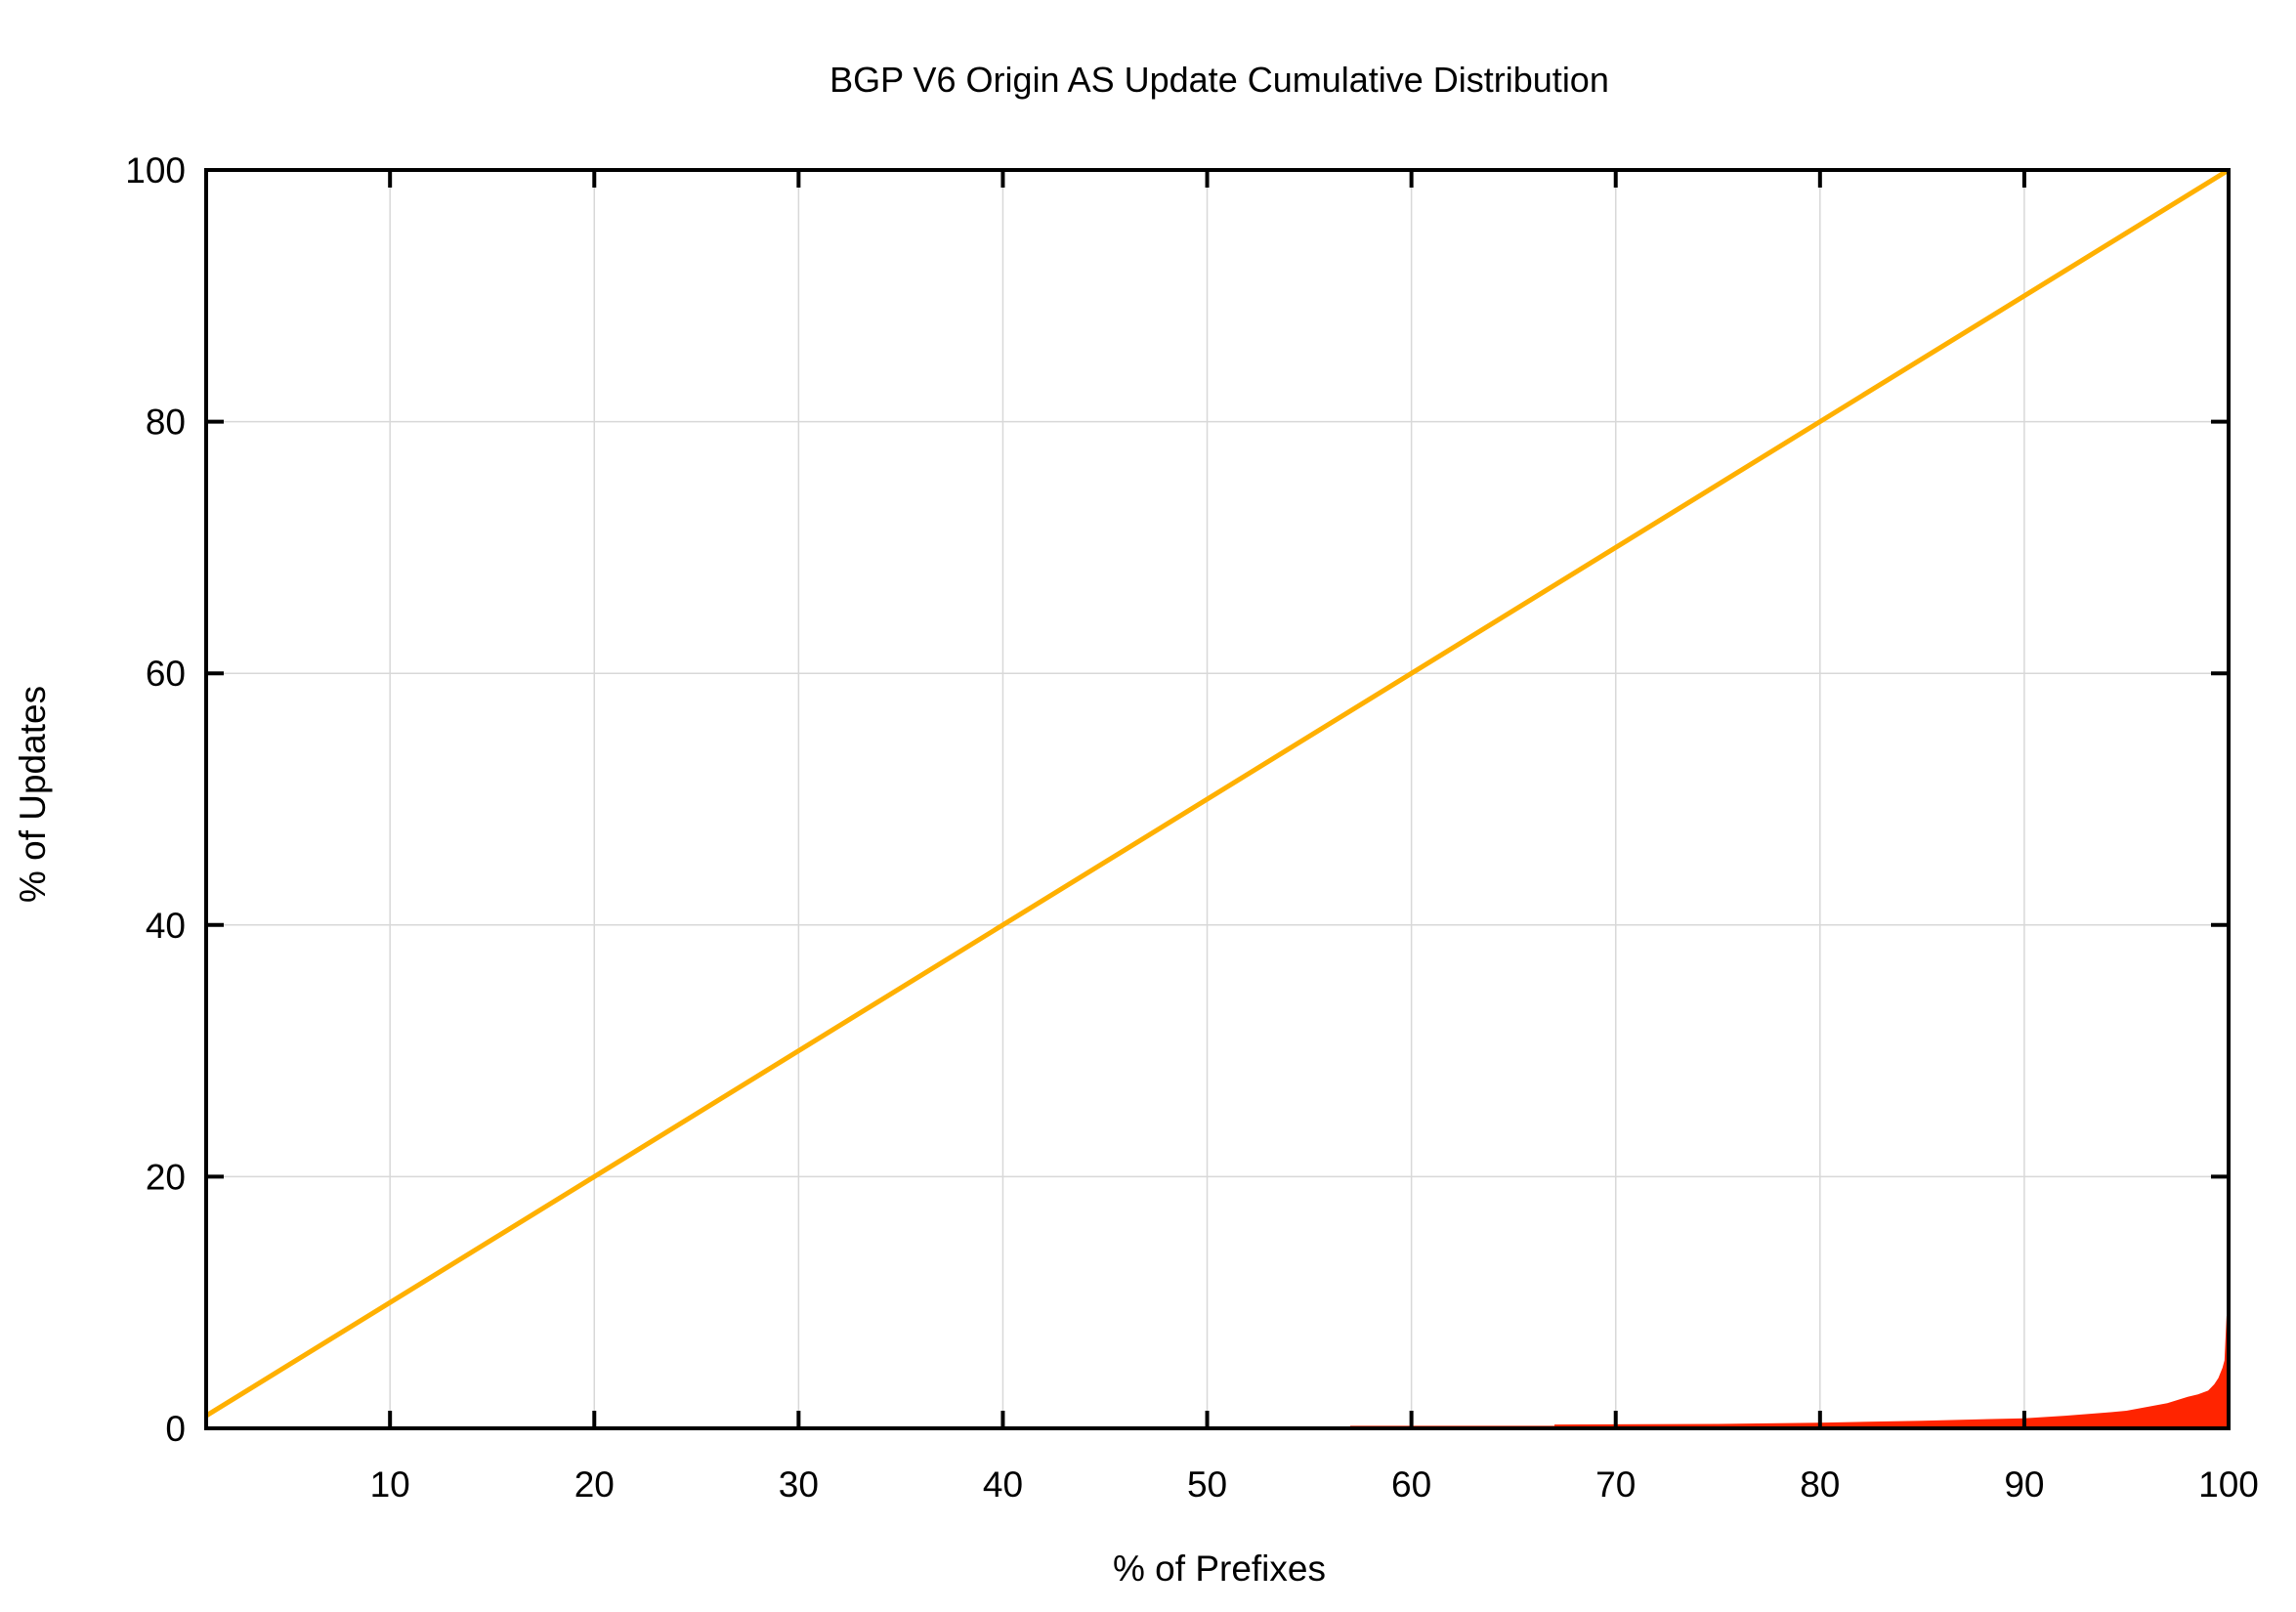 This screenshot has width=2296, height=1612. What do you see at coordinates (2024, 1484) in the screenshot?
I see `x-tick-label: 90` at bounding box center [2024, 1484].